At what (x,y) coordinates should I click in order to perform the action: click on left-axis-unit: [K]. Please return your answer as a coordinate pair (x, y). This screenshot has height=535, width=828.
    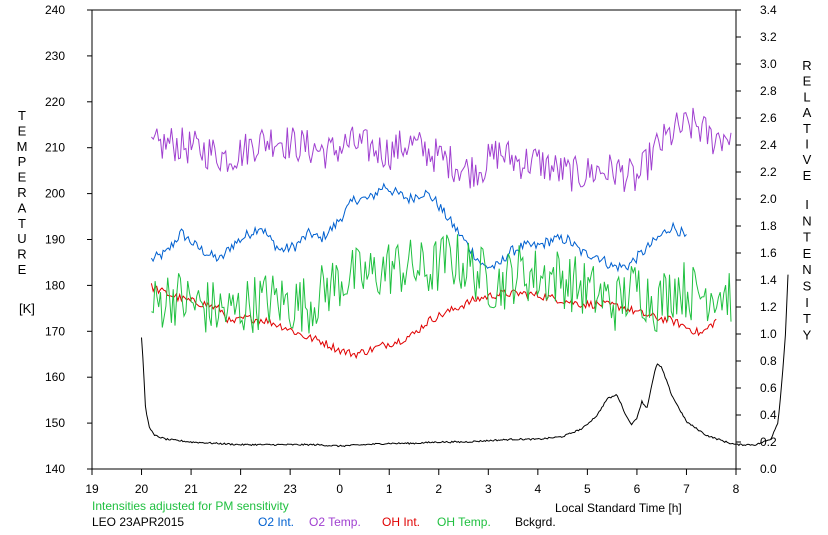
    Looking at the image, I should click on (27, 308).